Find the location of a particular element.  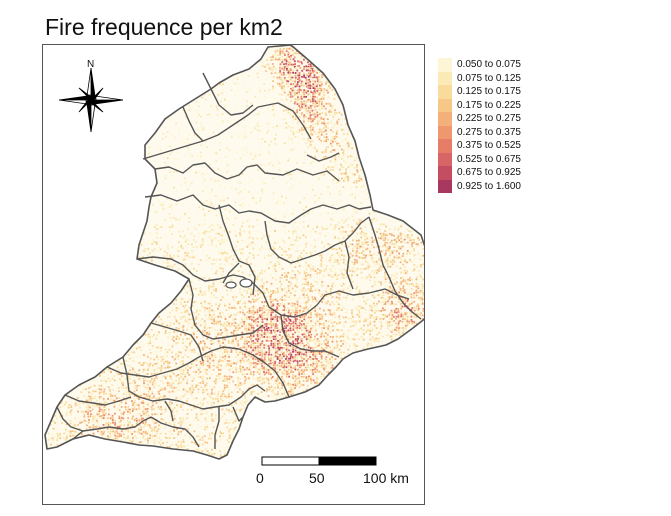

legend-item: 0.675 to 0.925 is located at coordinates (479, 173).